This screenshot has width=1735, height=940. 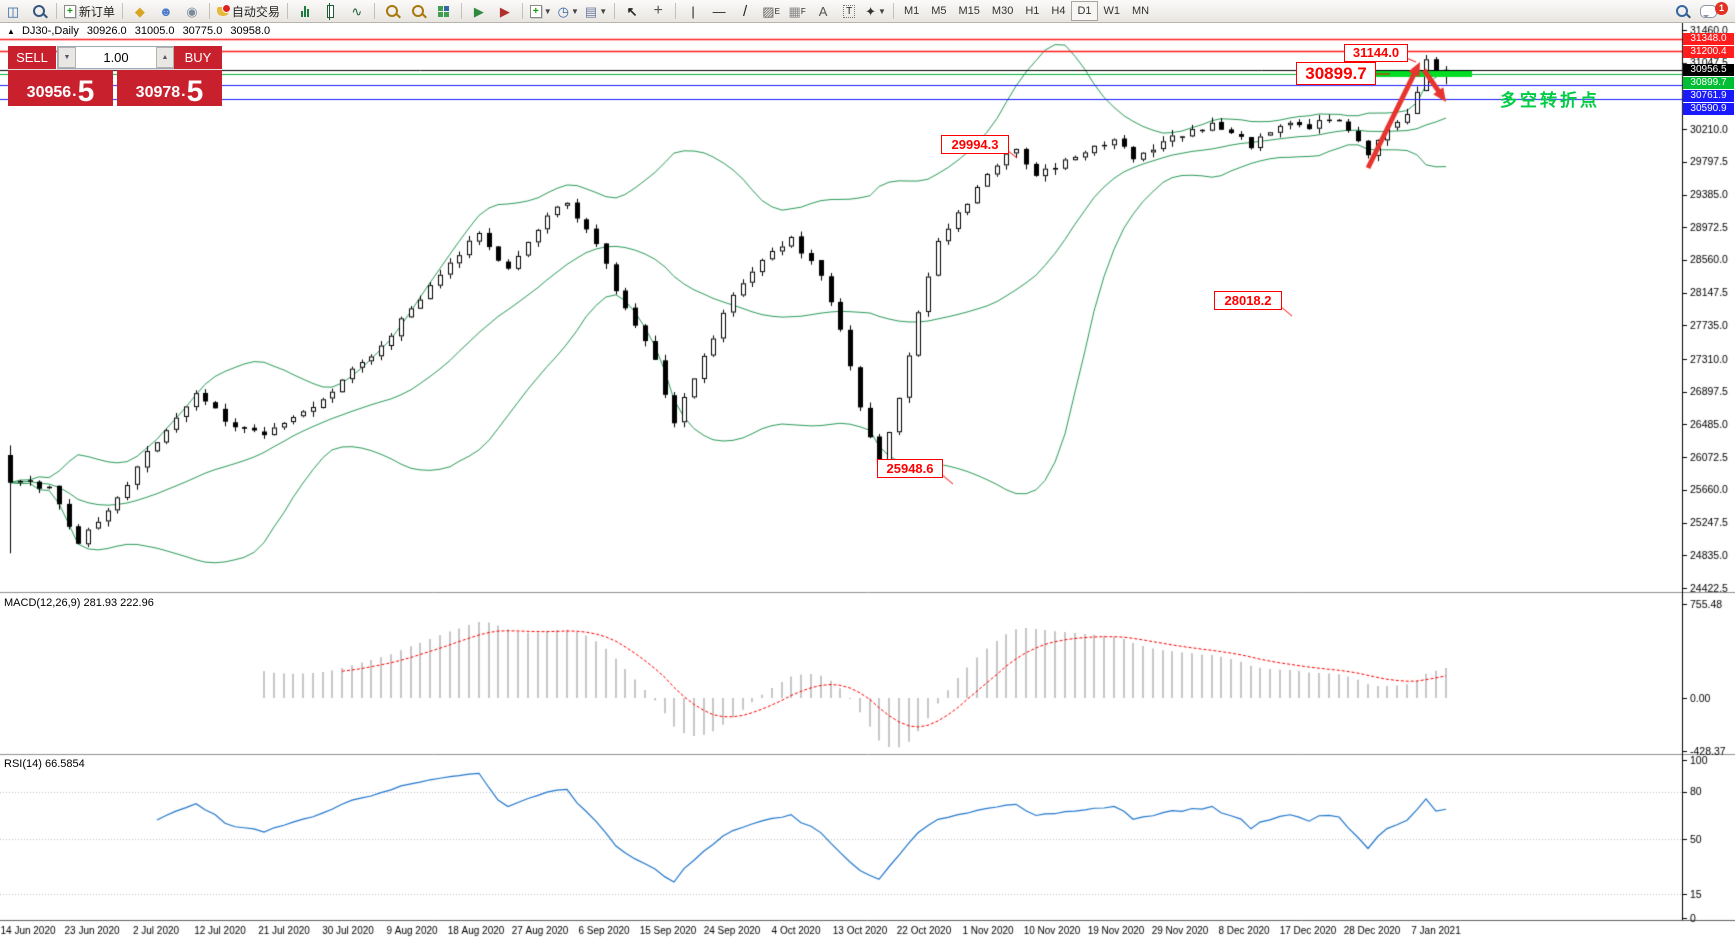 I want to click on tile-windows-icon, so click(x=444, y=11).